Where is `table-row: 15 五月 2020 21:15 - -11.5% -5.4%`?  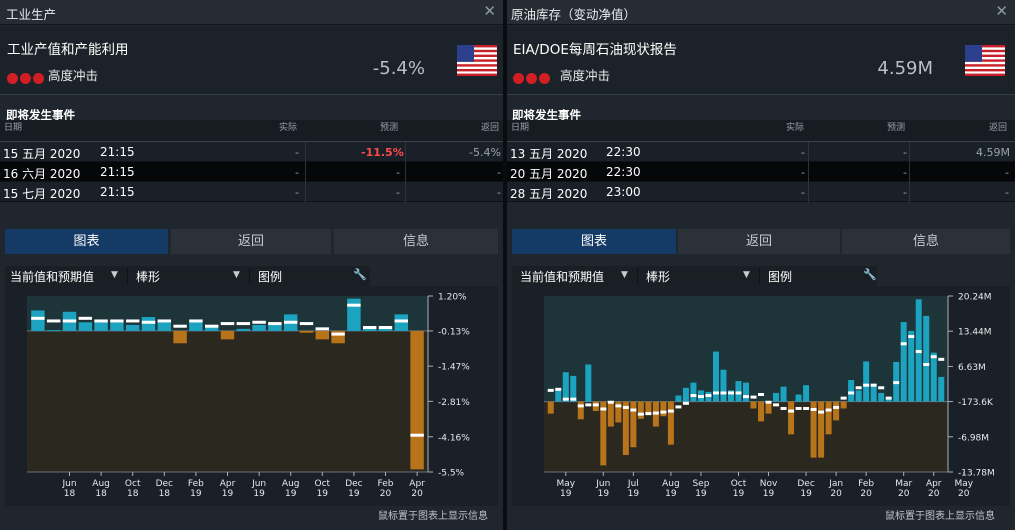
table-row: 15 五月 2020 21:15 - -11.5% -5.4% is located at coordinates (251, 152).